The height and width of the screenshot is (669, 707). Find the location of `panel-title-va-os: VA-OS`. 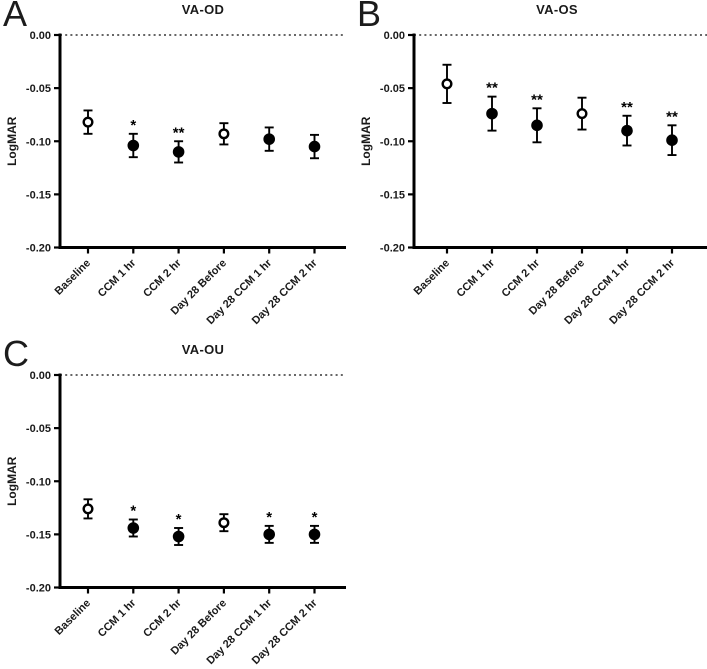

panel-title-va-os: VA-OS is located at coordinates (557, 9).